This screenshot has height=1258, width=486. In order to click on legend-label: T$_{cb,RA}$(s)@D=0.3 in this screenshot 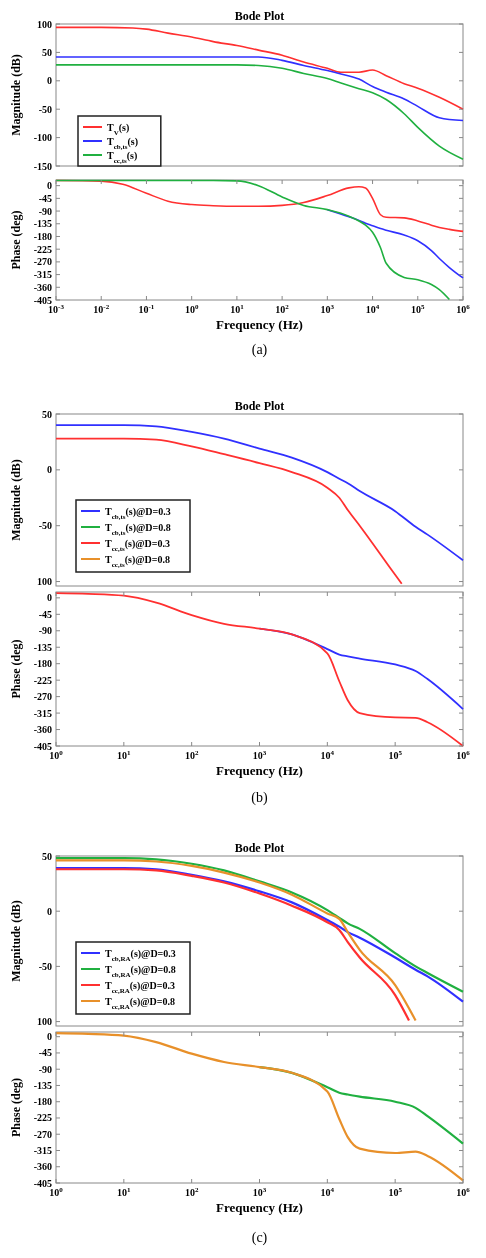, I will do `click(140, 955)`.